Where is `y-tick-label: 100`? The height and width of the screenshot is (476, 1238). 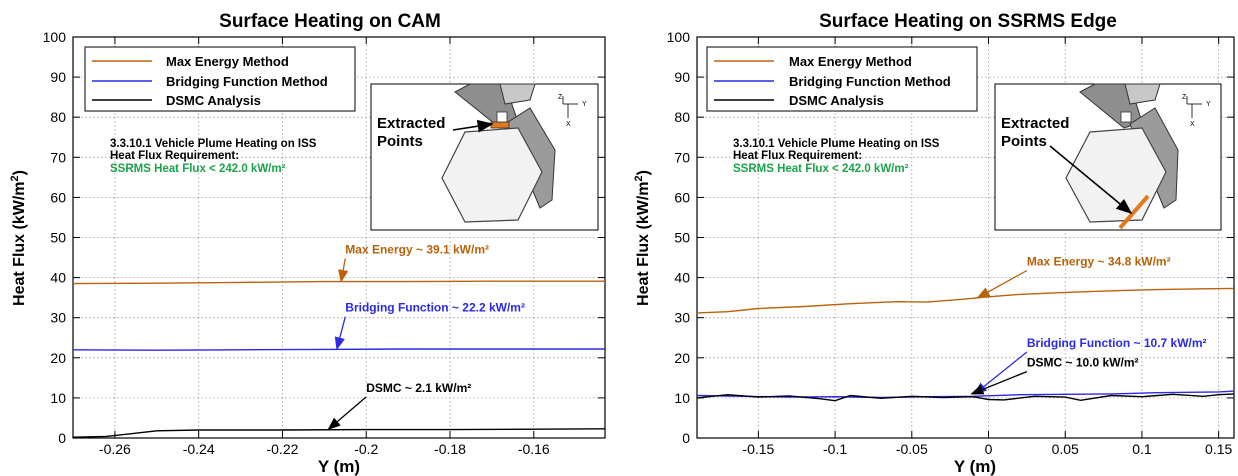
y-tick-label: 100 is located at coordinates (55, 37).